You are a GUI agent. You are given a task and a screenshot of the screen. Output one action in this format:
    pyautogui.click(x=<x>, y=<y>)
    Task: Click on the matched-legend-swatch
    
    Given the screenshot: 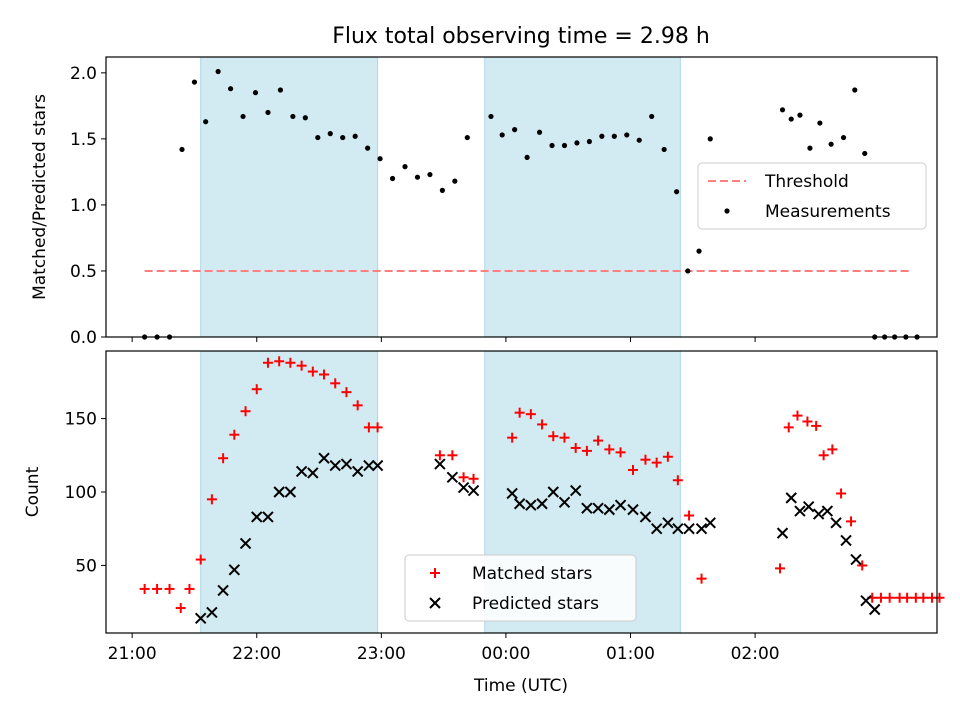 What is the action you would take?
    pyautogui.click(x=435, y=573)
    